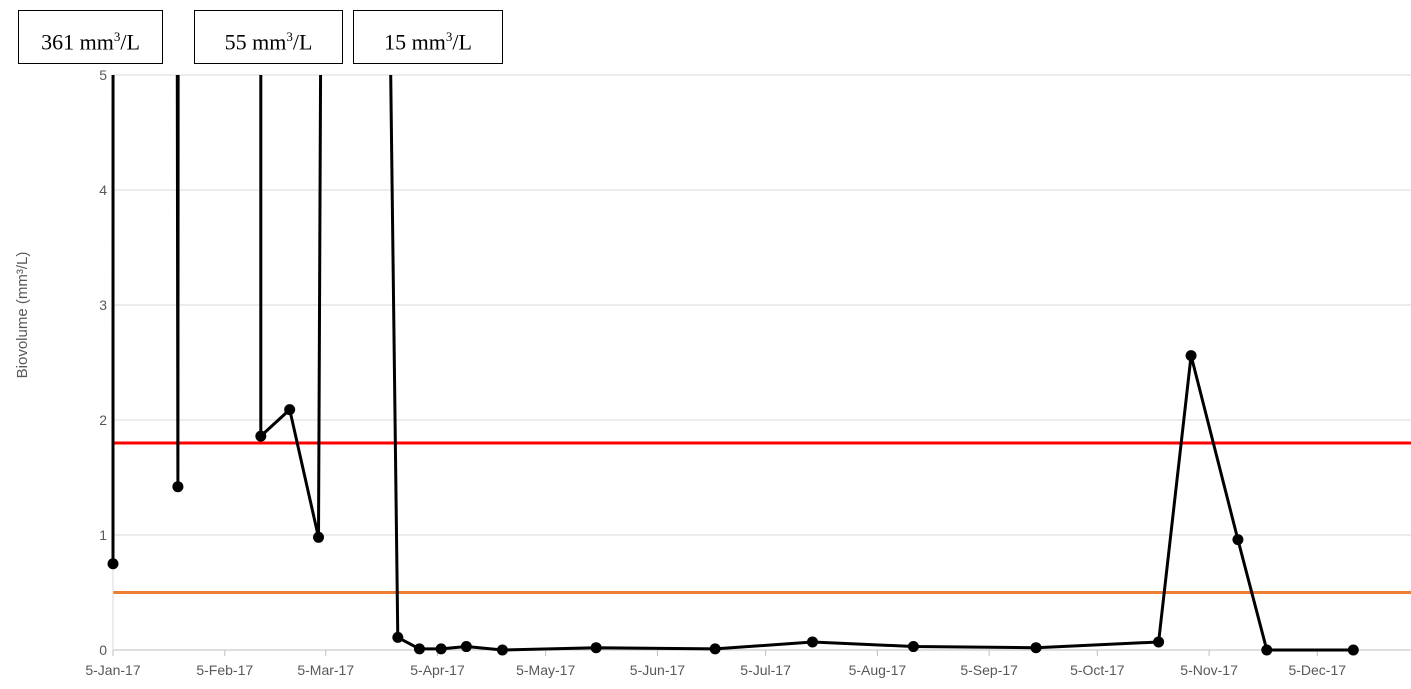  What do you see at coordinates (325, 670) in the screenshot?
I see `x-tick-label: 5-Mar-17` at bounding box center [325, 670].